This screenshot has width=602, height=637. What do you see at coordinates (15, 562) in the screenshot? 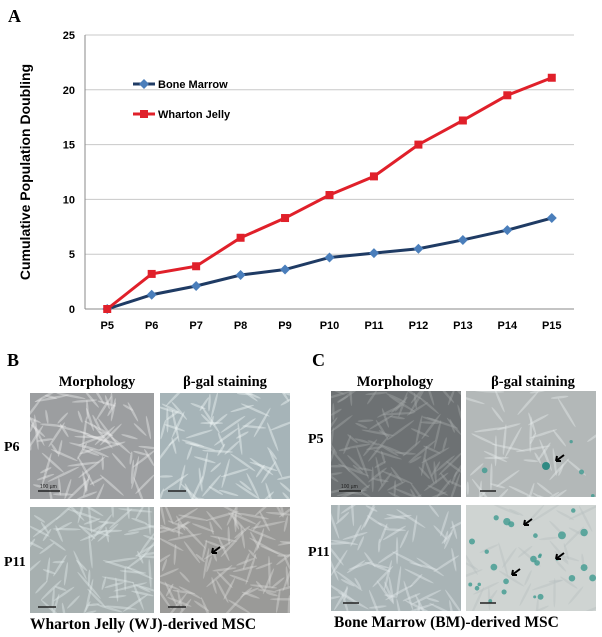
I see `b-row-p11: P11` at bounding box center [15, 562].